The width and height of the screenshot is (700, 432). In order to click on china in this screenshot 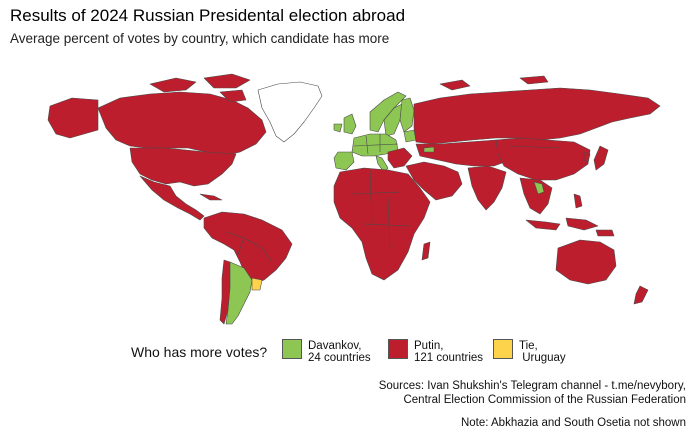, I will do `click(543, 159)`.